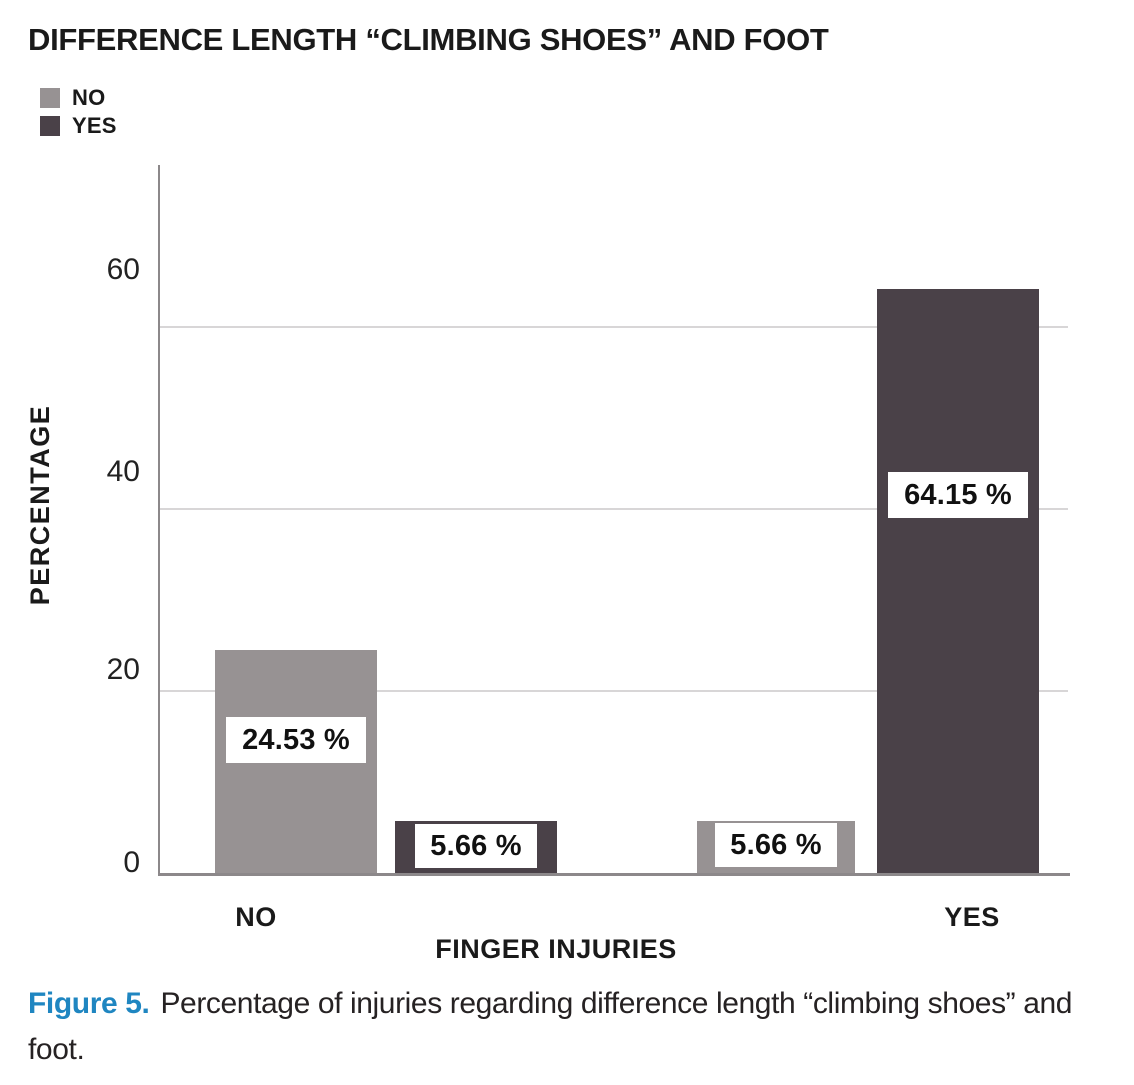 This screenshot has height=1085, width=1134. I want to click on legend-item-yes: YES, so click(78, 125).